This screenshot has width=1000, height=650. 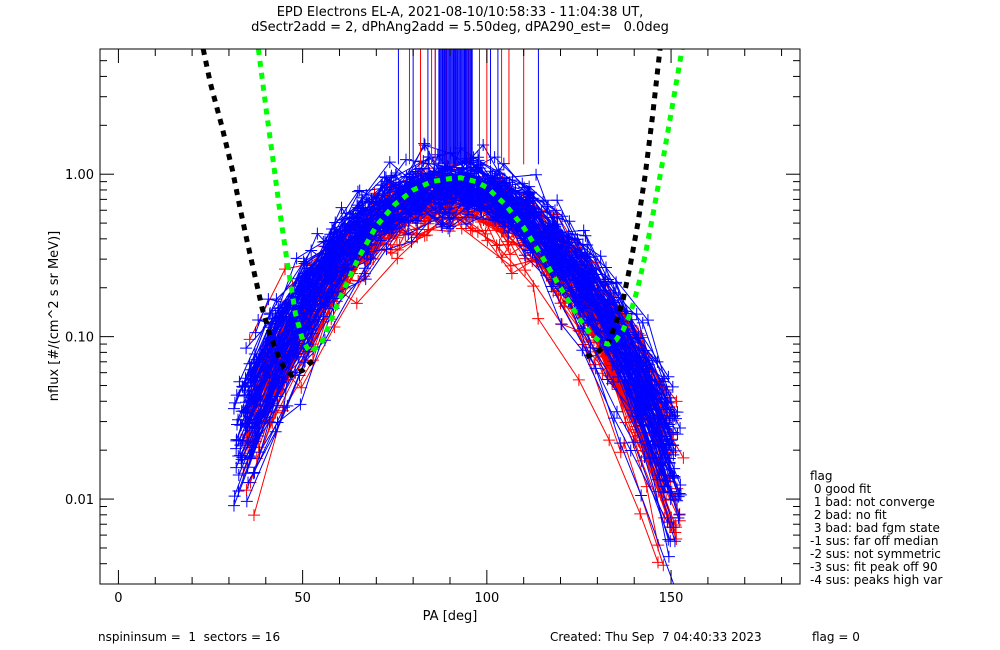 I want to click on legend-item: 2 bad: no fit, so click(x=848, y=515).